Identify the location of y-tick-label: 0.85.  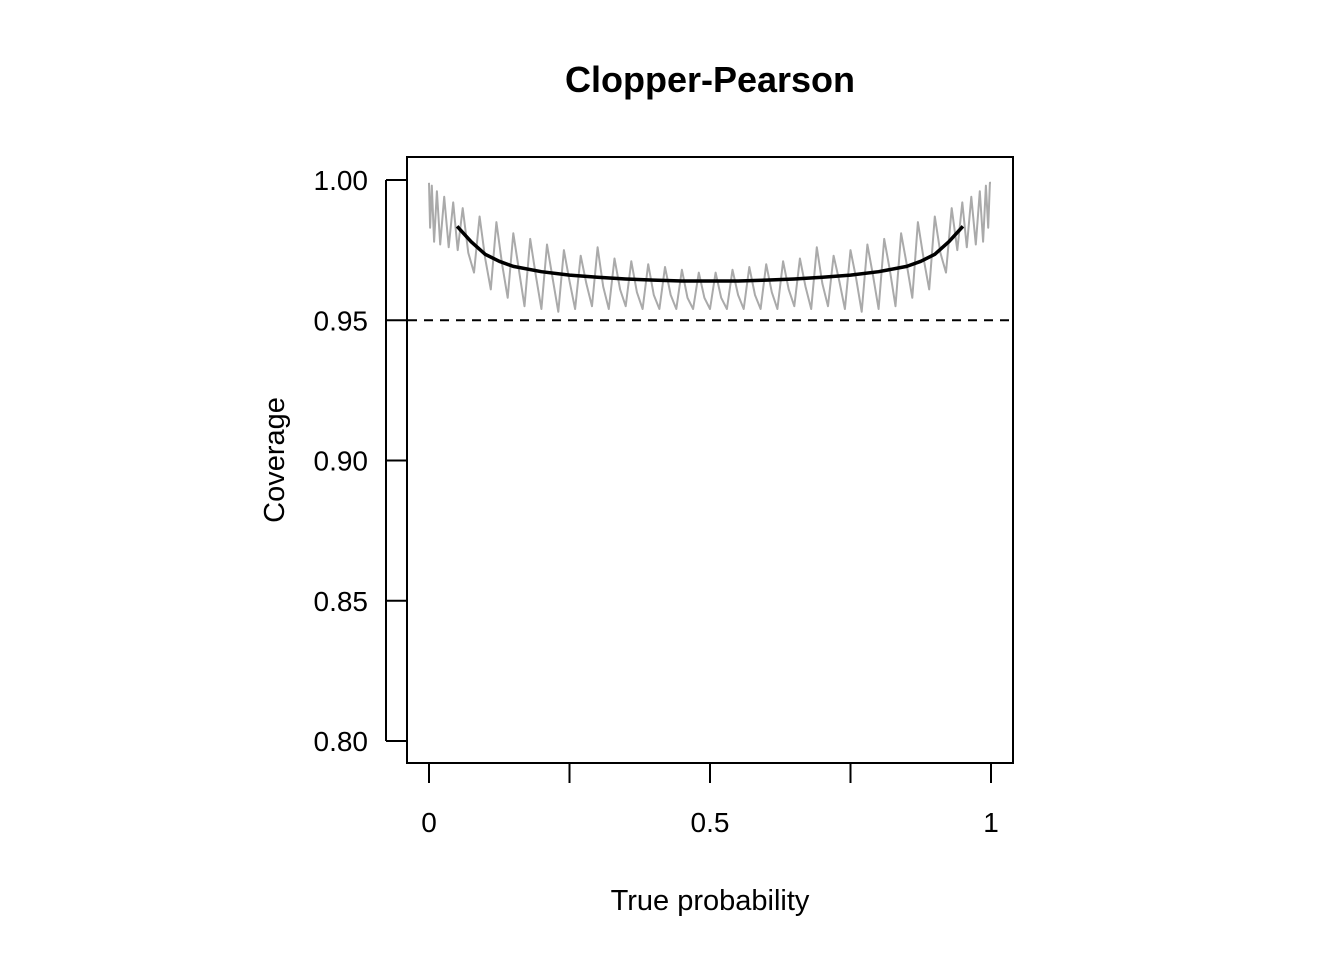
(341, 601).